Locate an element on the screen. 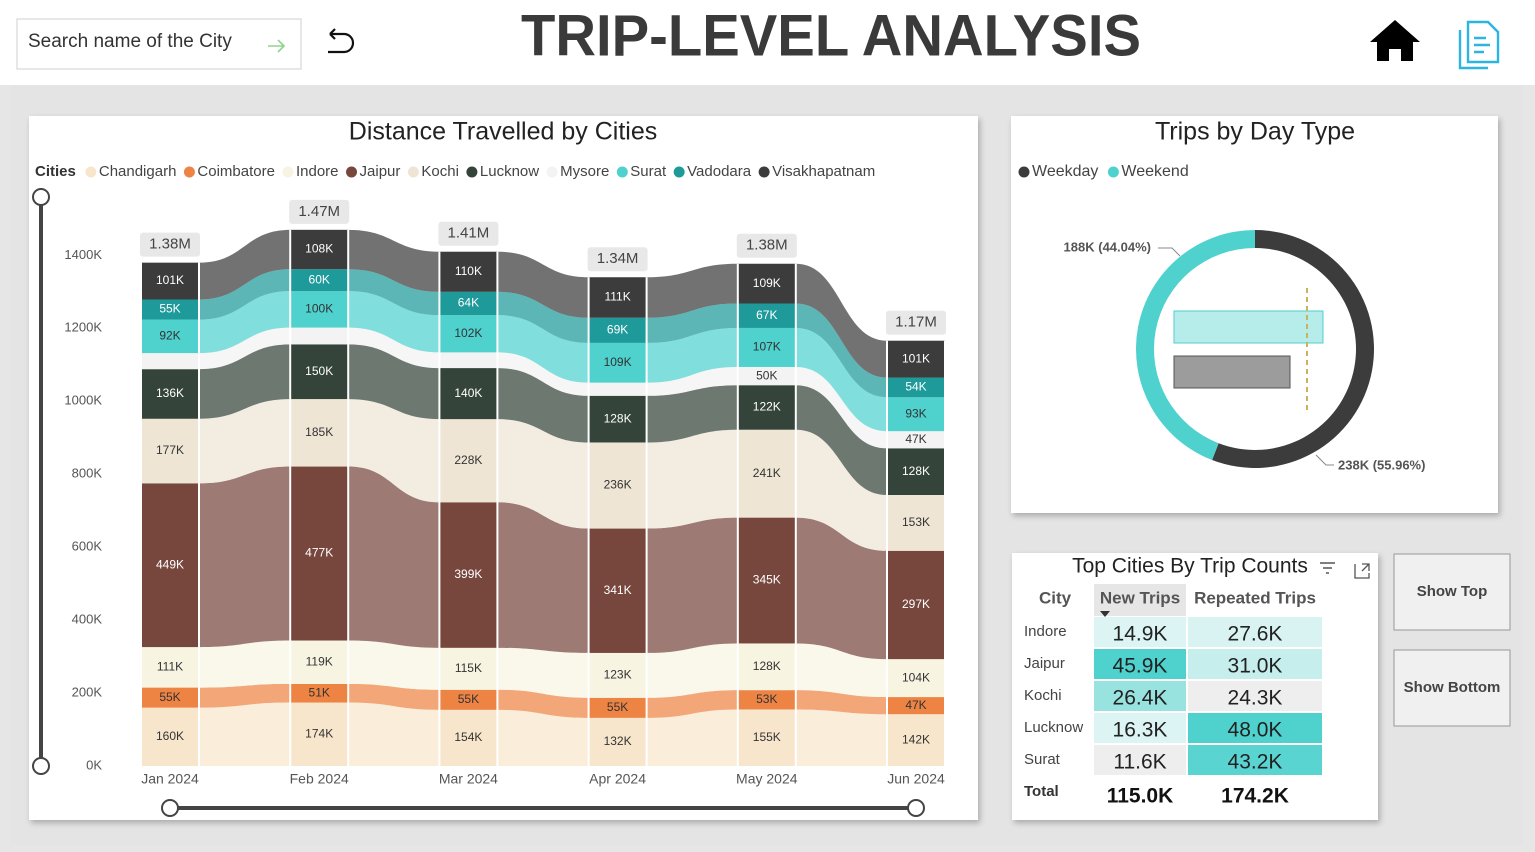  report-icon is located at coordinates (1479, 45).